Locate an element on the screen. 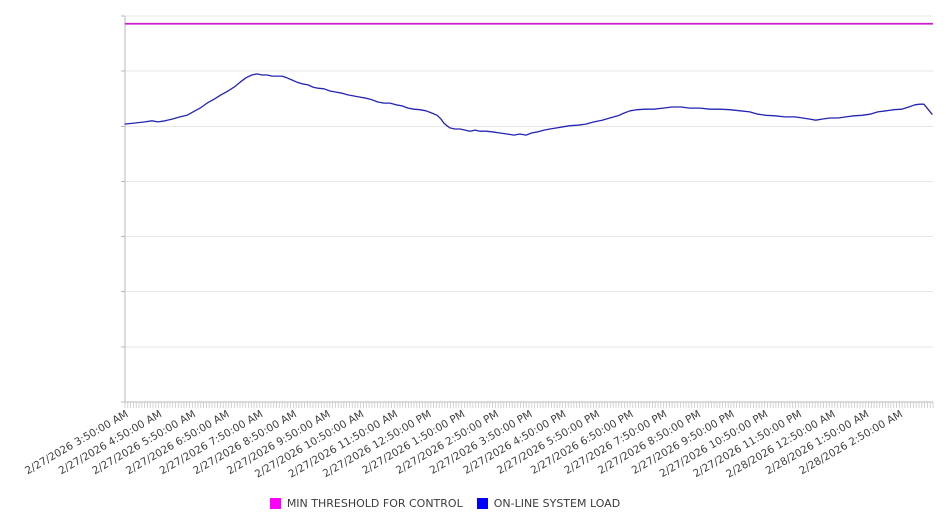  legend-item-min-threshold-for-control: MIN THRESHOLD FOR CONTROL is located at coordinates (366, 503).